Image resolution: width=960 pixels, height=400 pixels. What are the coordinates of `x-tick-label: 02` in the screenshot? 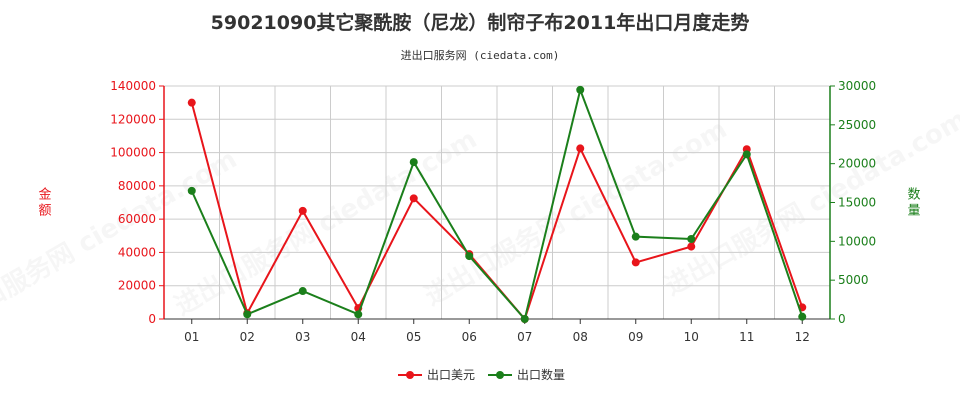 It's located at (247, 337).